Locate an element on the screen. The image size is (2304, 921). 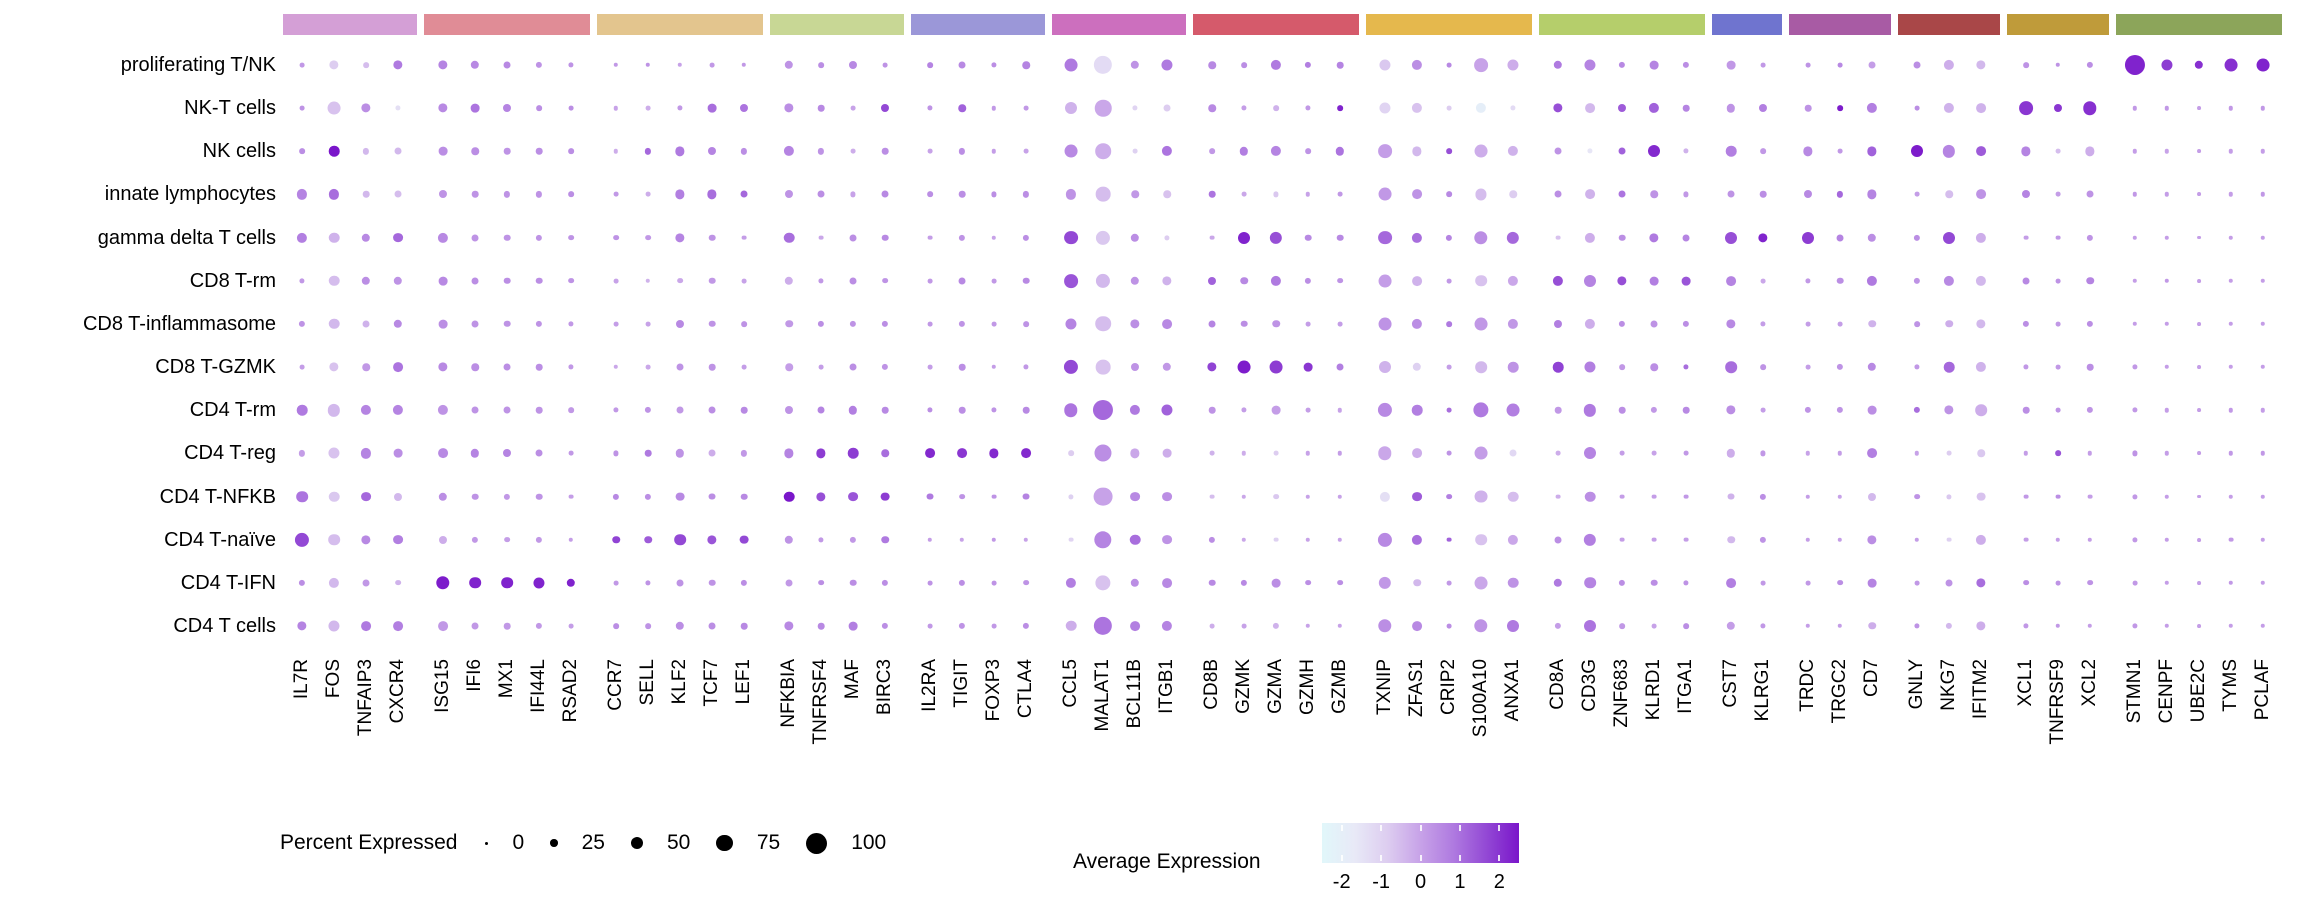
size-legend-items: 0 25 50 75 100 is located at coordinates (698, 843).